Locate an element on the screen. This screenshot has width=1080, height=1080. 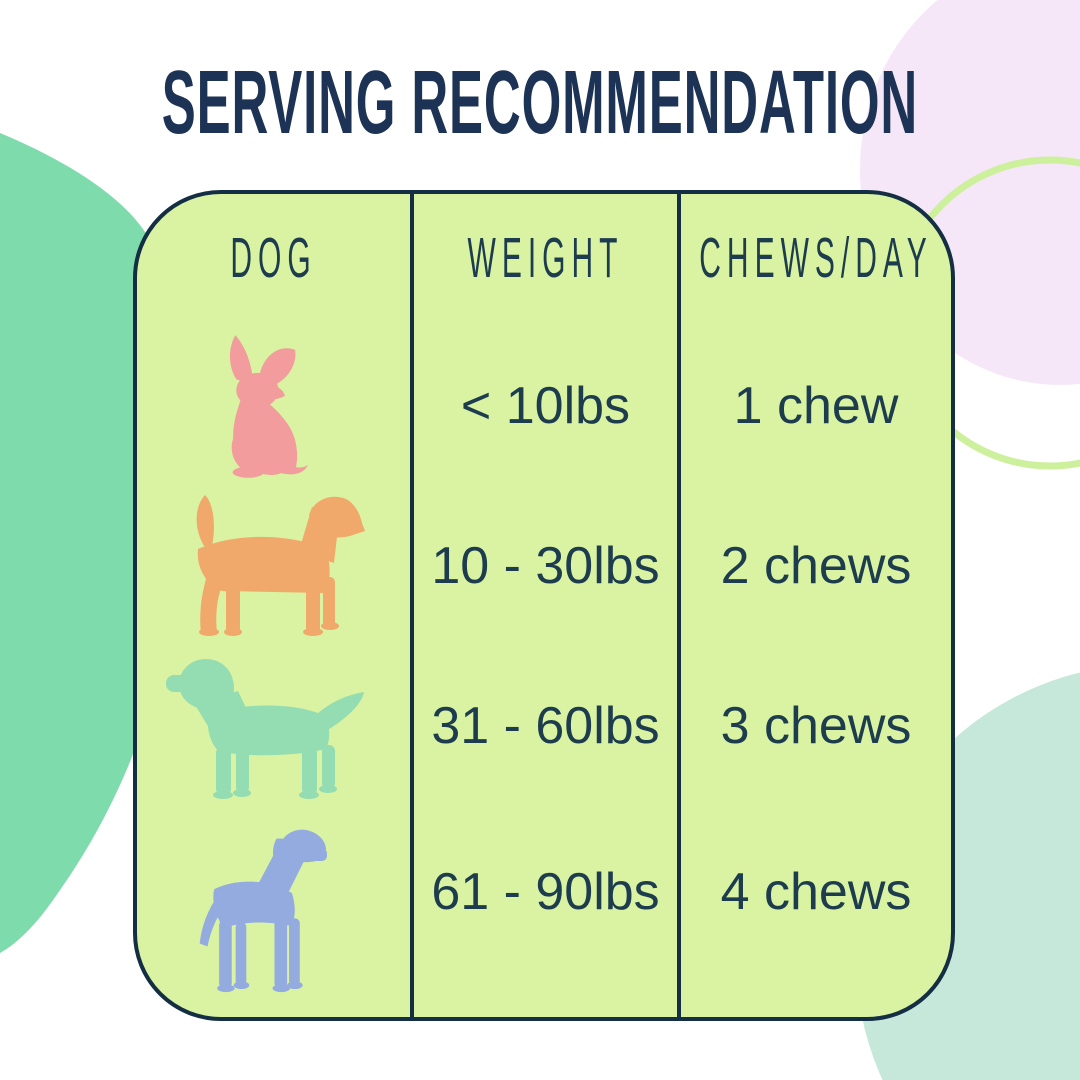
table-row-1-weight: < 10lbs is located at coordinates (545, 406).